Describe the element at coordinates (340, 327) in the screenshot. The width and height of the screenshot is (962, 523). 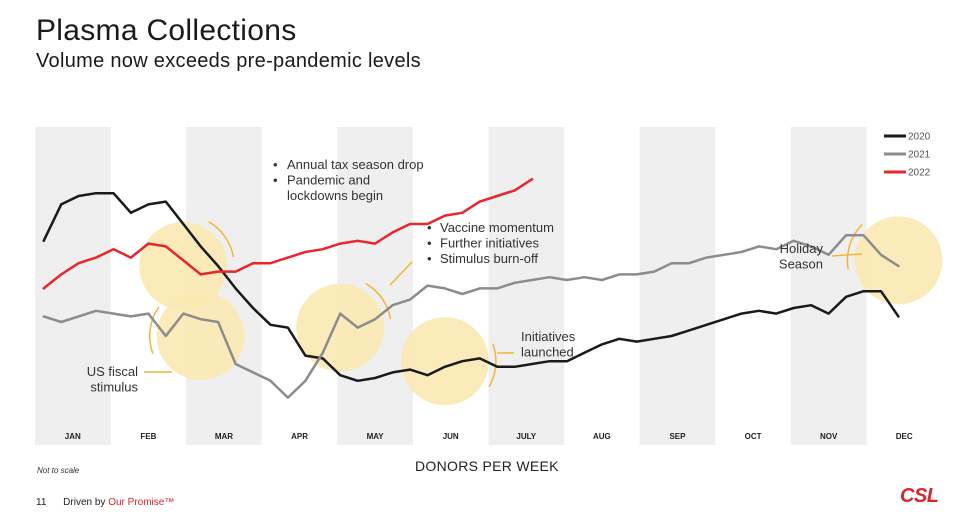
I see `highlight-circle-vaccine` at that location.